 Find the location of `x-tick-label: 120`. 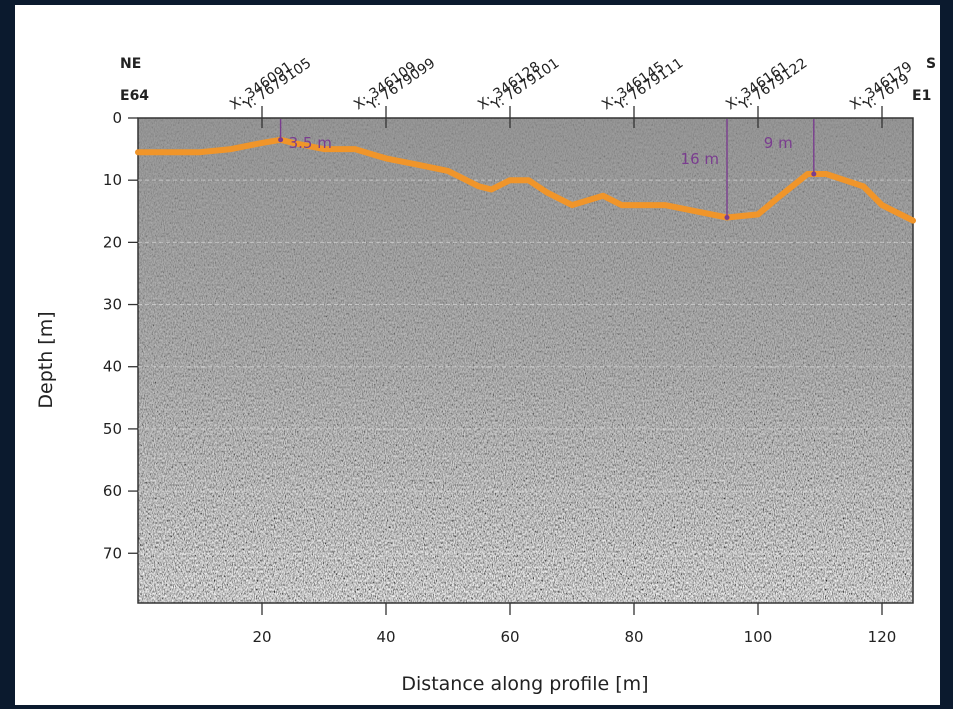

x-tick-label: 120 is located at coordinates (882, 637).